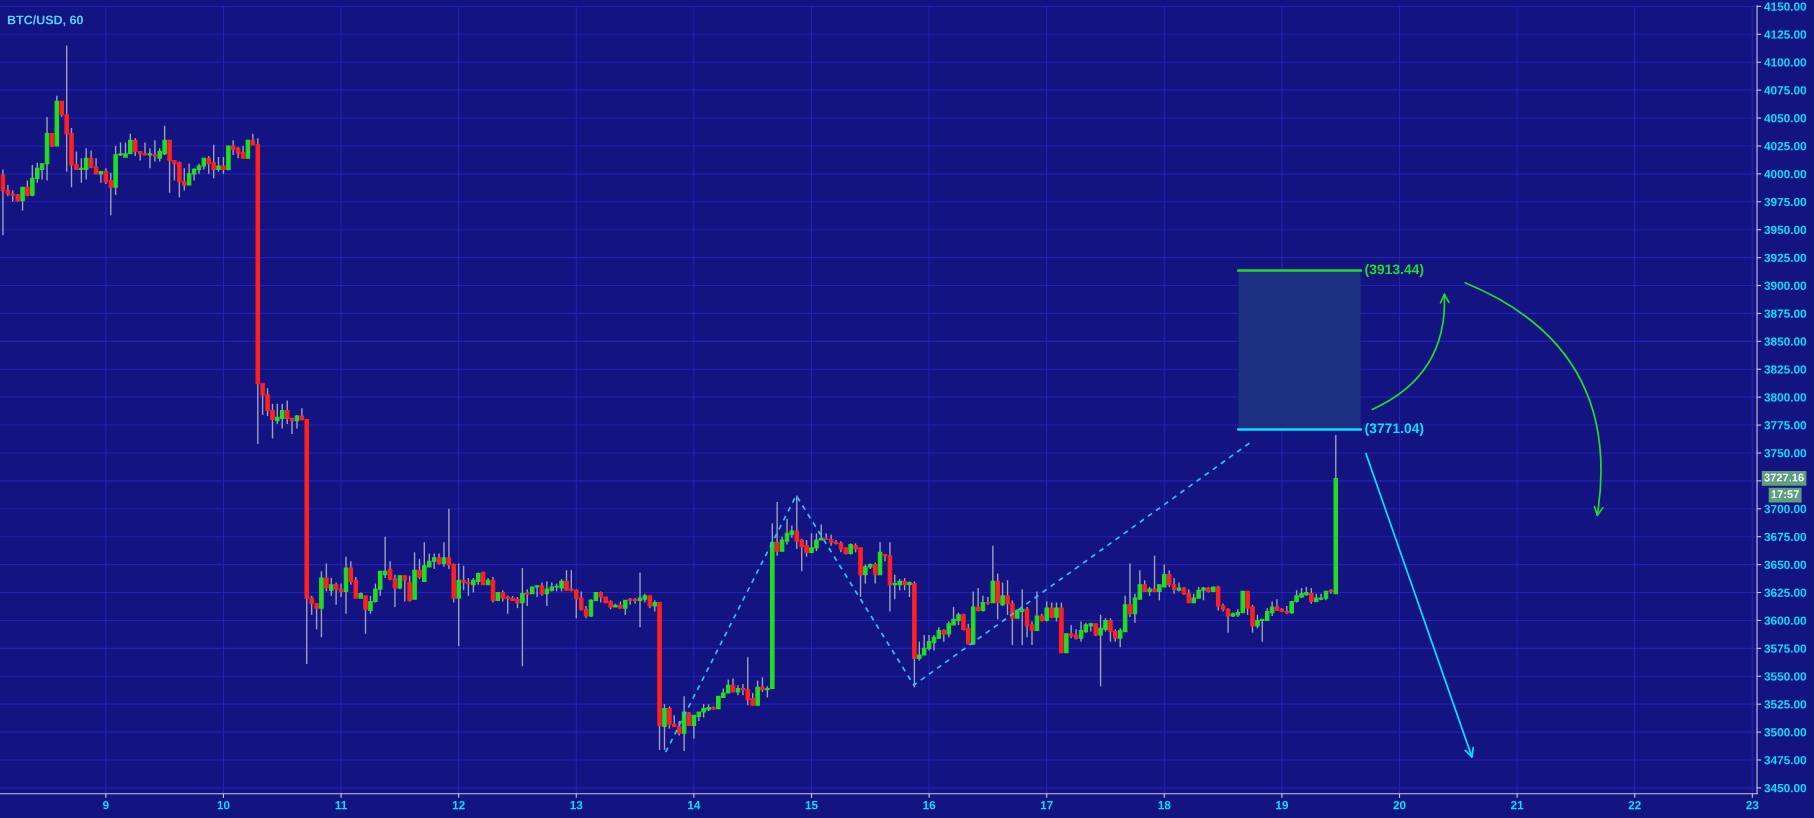 The height and width of the screenshot is (818, 1814). Describe the element at coordinates (1785, 676) in the screenshot. I see `y-tick-label: 3550.00` at that location.